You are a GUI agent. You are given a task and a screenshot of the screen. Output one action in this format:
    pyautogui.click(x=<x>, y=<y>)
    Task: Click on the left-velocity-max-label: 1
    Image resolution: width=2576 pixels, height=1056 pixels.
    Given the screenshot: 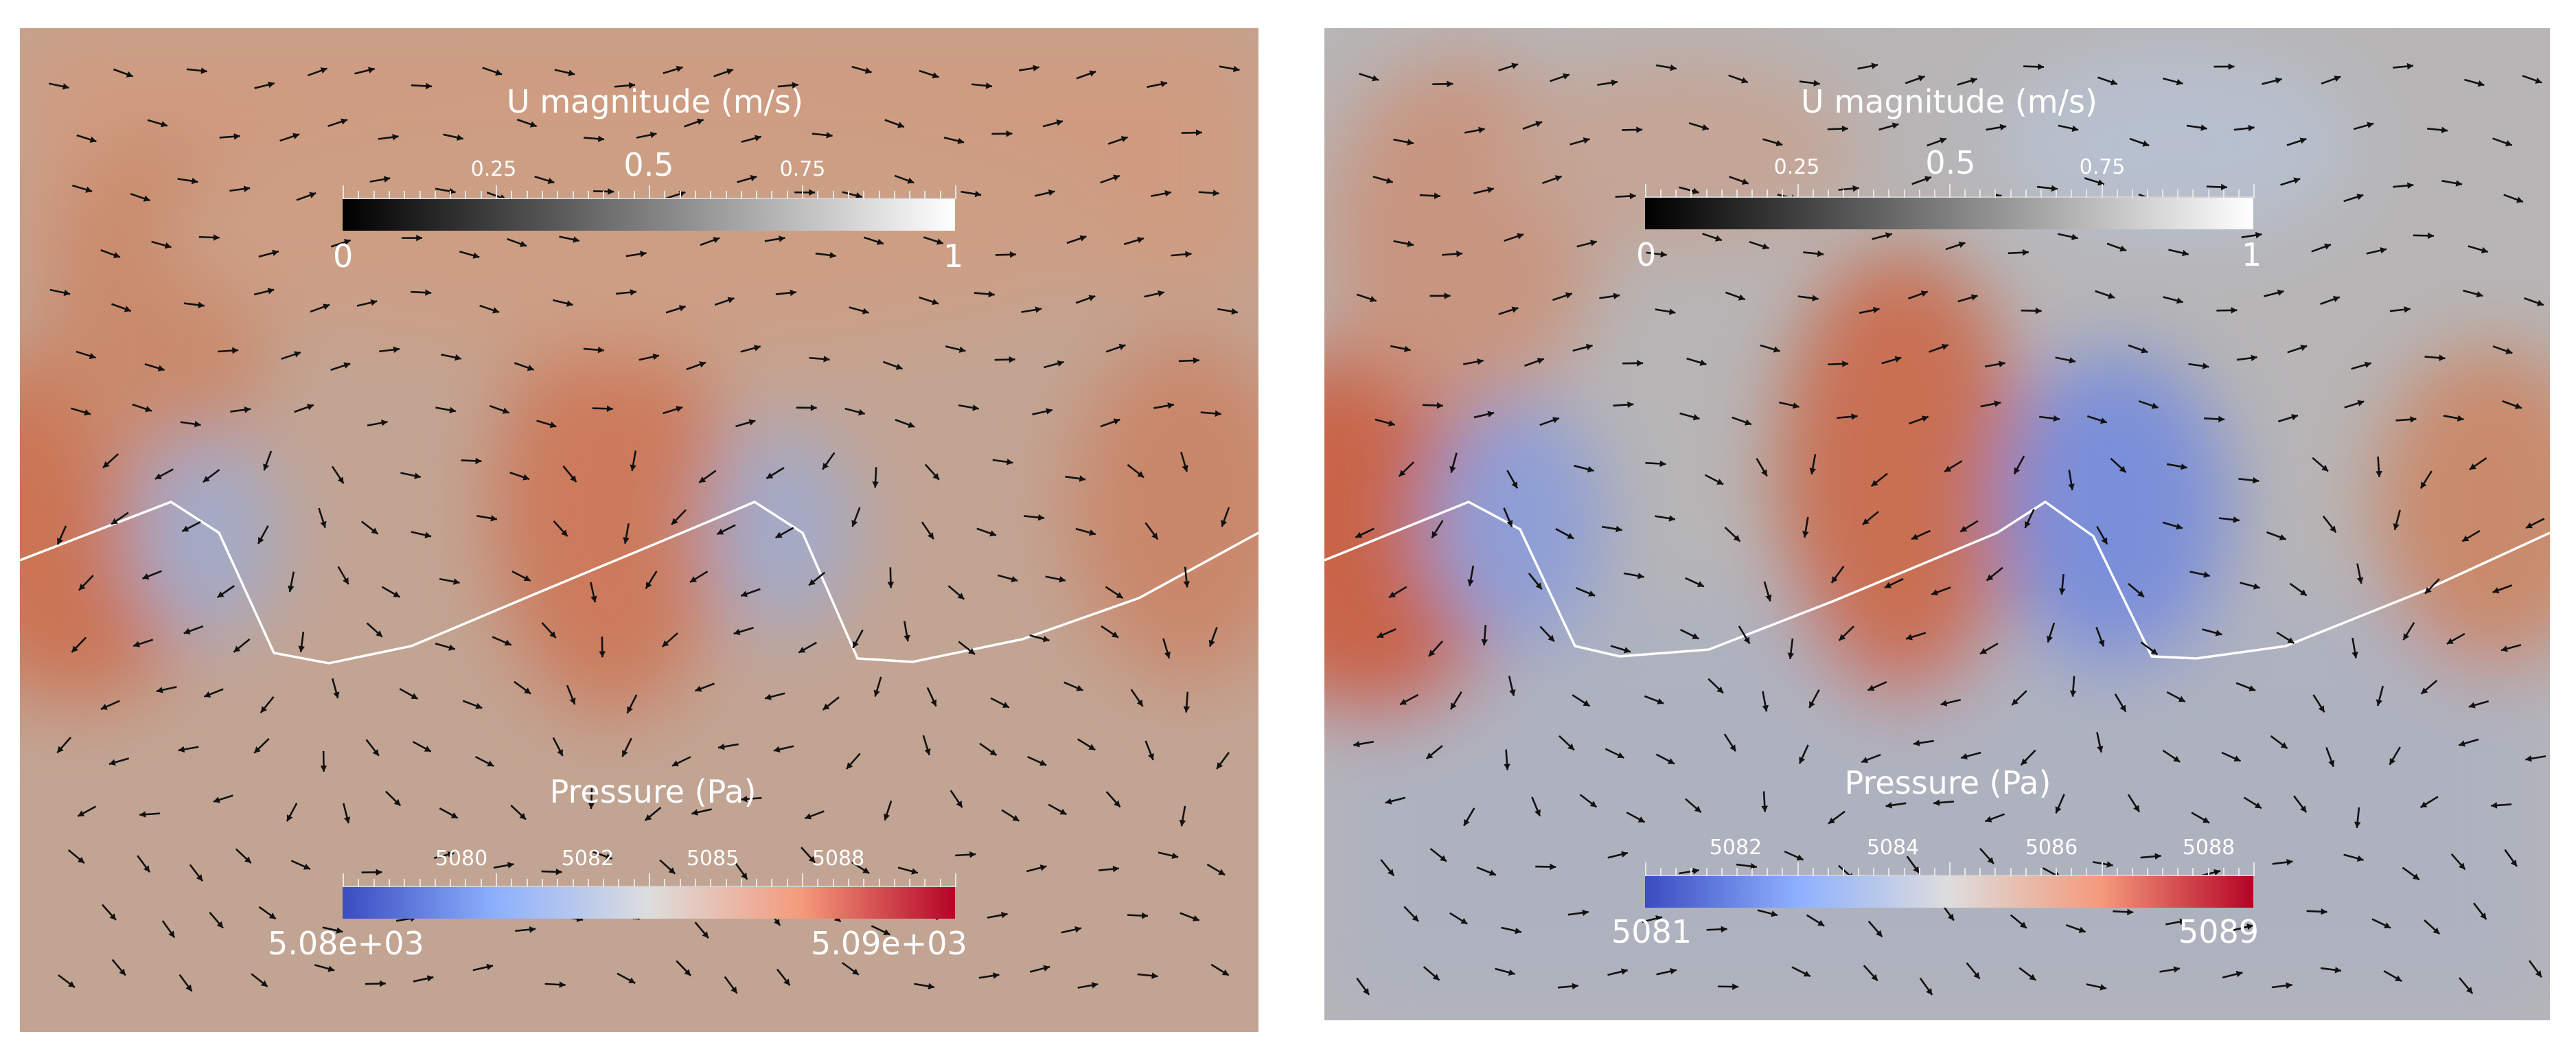 What is the action you would take?
    pyautogui.click(x=953, y=256)
    